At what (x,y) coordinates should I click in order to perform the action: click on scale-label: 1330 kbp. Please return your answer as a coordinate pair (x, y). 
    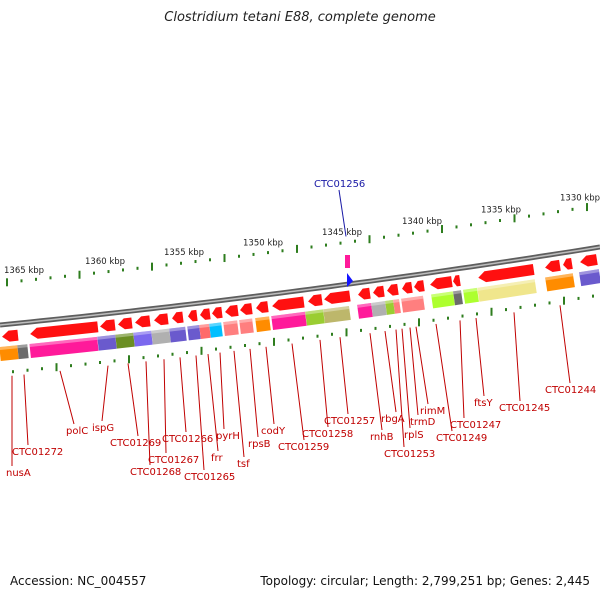
    Looking at the image, I should click on (580, 198).